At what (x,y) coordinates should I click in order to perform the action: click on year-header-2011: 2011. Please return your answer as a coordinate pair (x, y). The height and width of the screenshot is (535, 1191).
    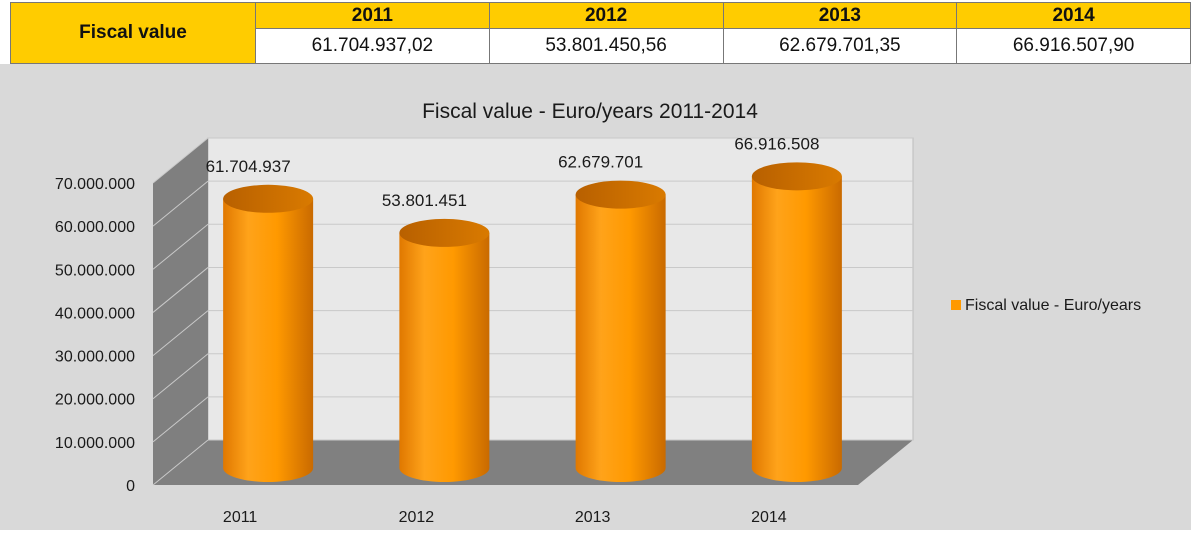
    Looking at the image, I should click on (372, 15).